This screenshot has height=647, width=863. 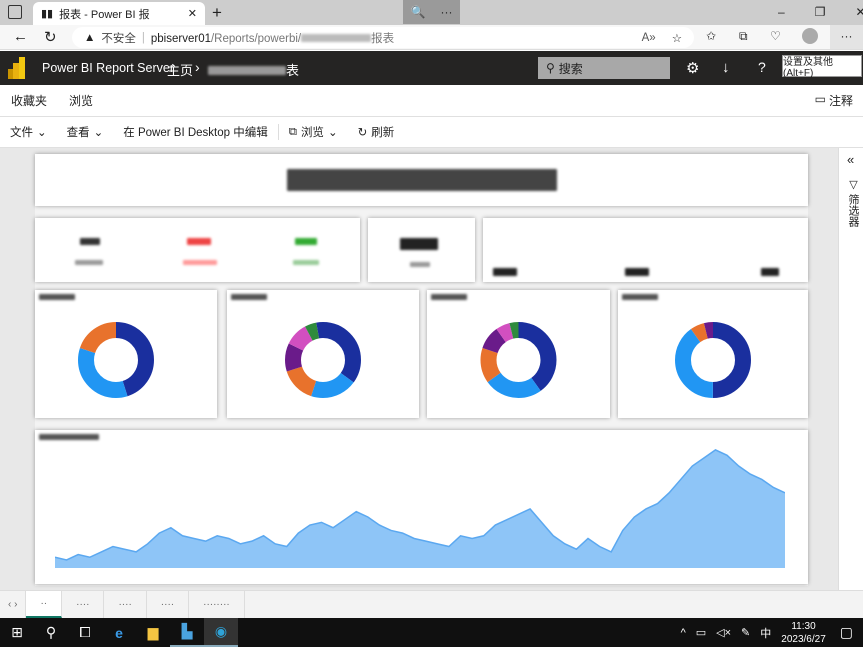 I want to click on comment-icon: ▭, so click(x=820, y=99).